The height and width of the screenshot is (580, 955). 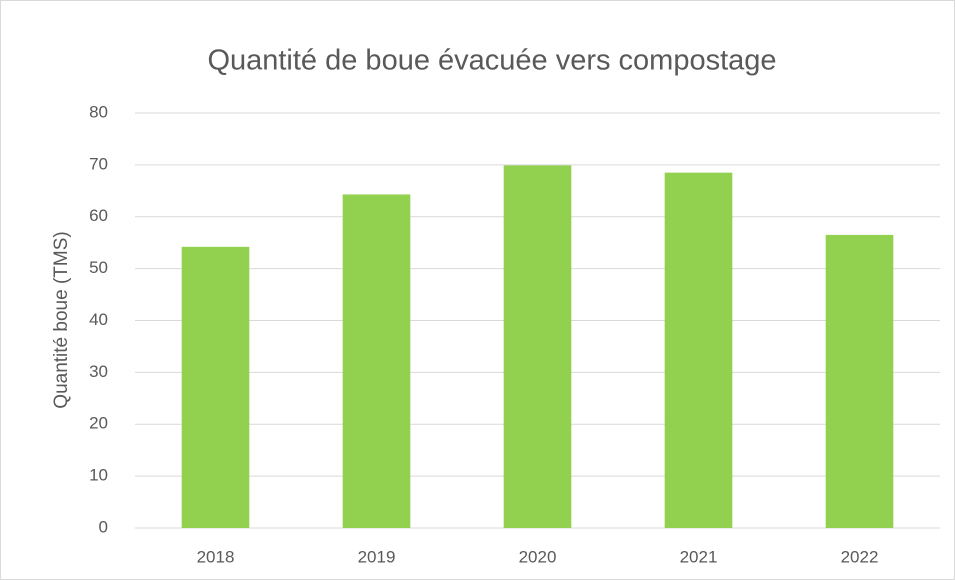 What do you see at coordinates (98, 371) in the screenshot?
I see `y-tick-label: 30` at bounding box center [98, 371].